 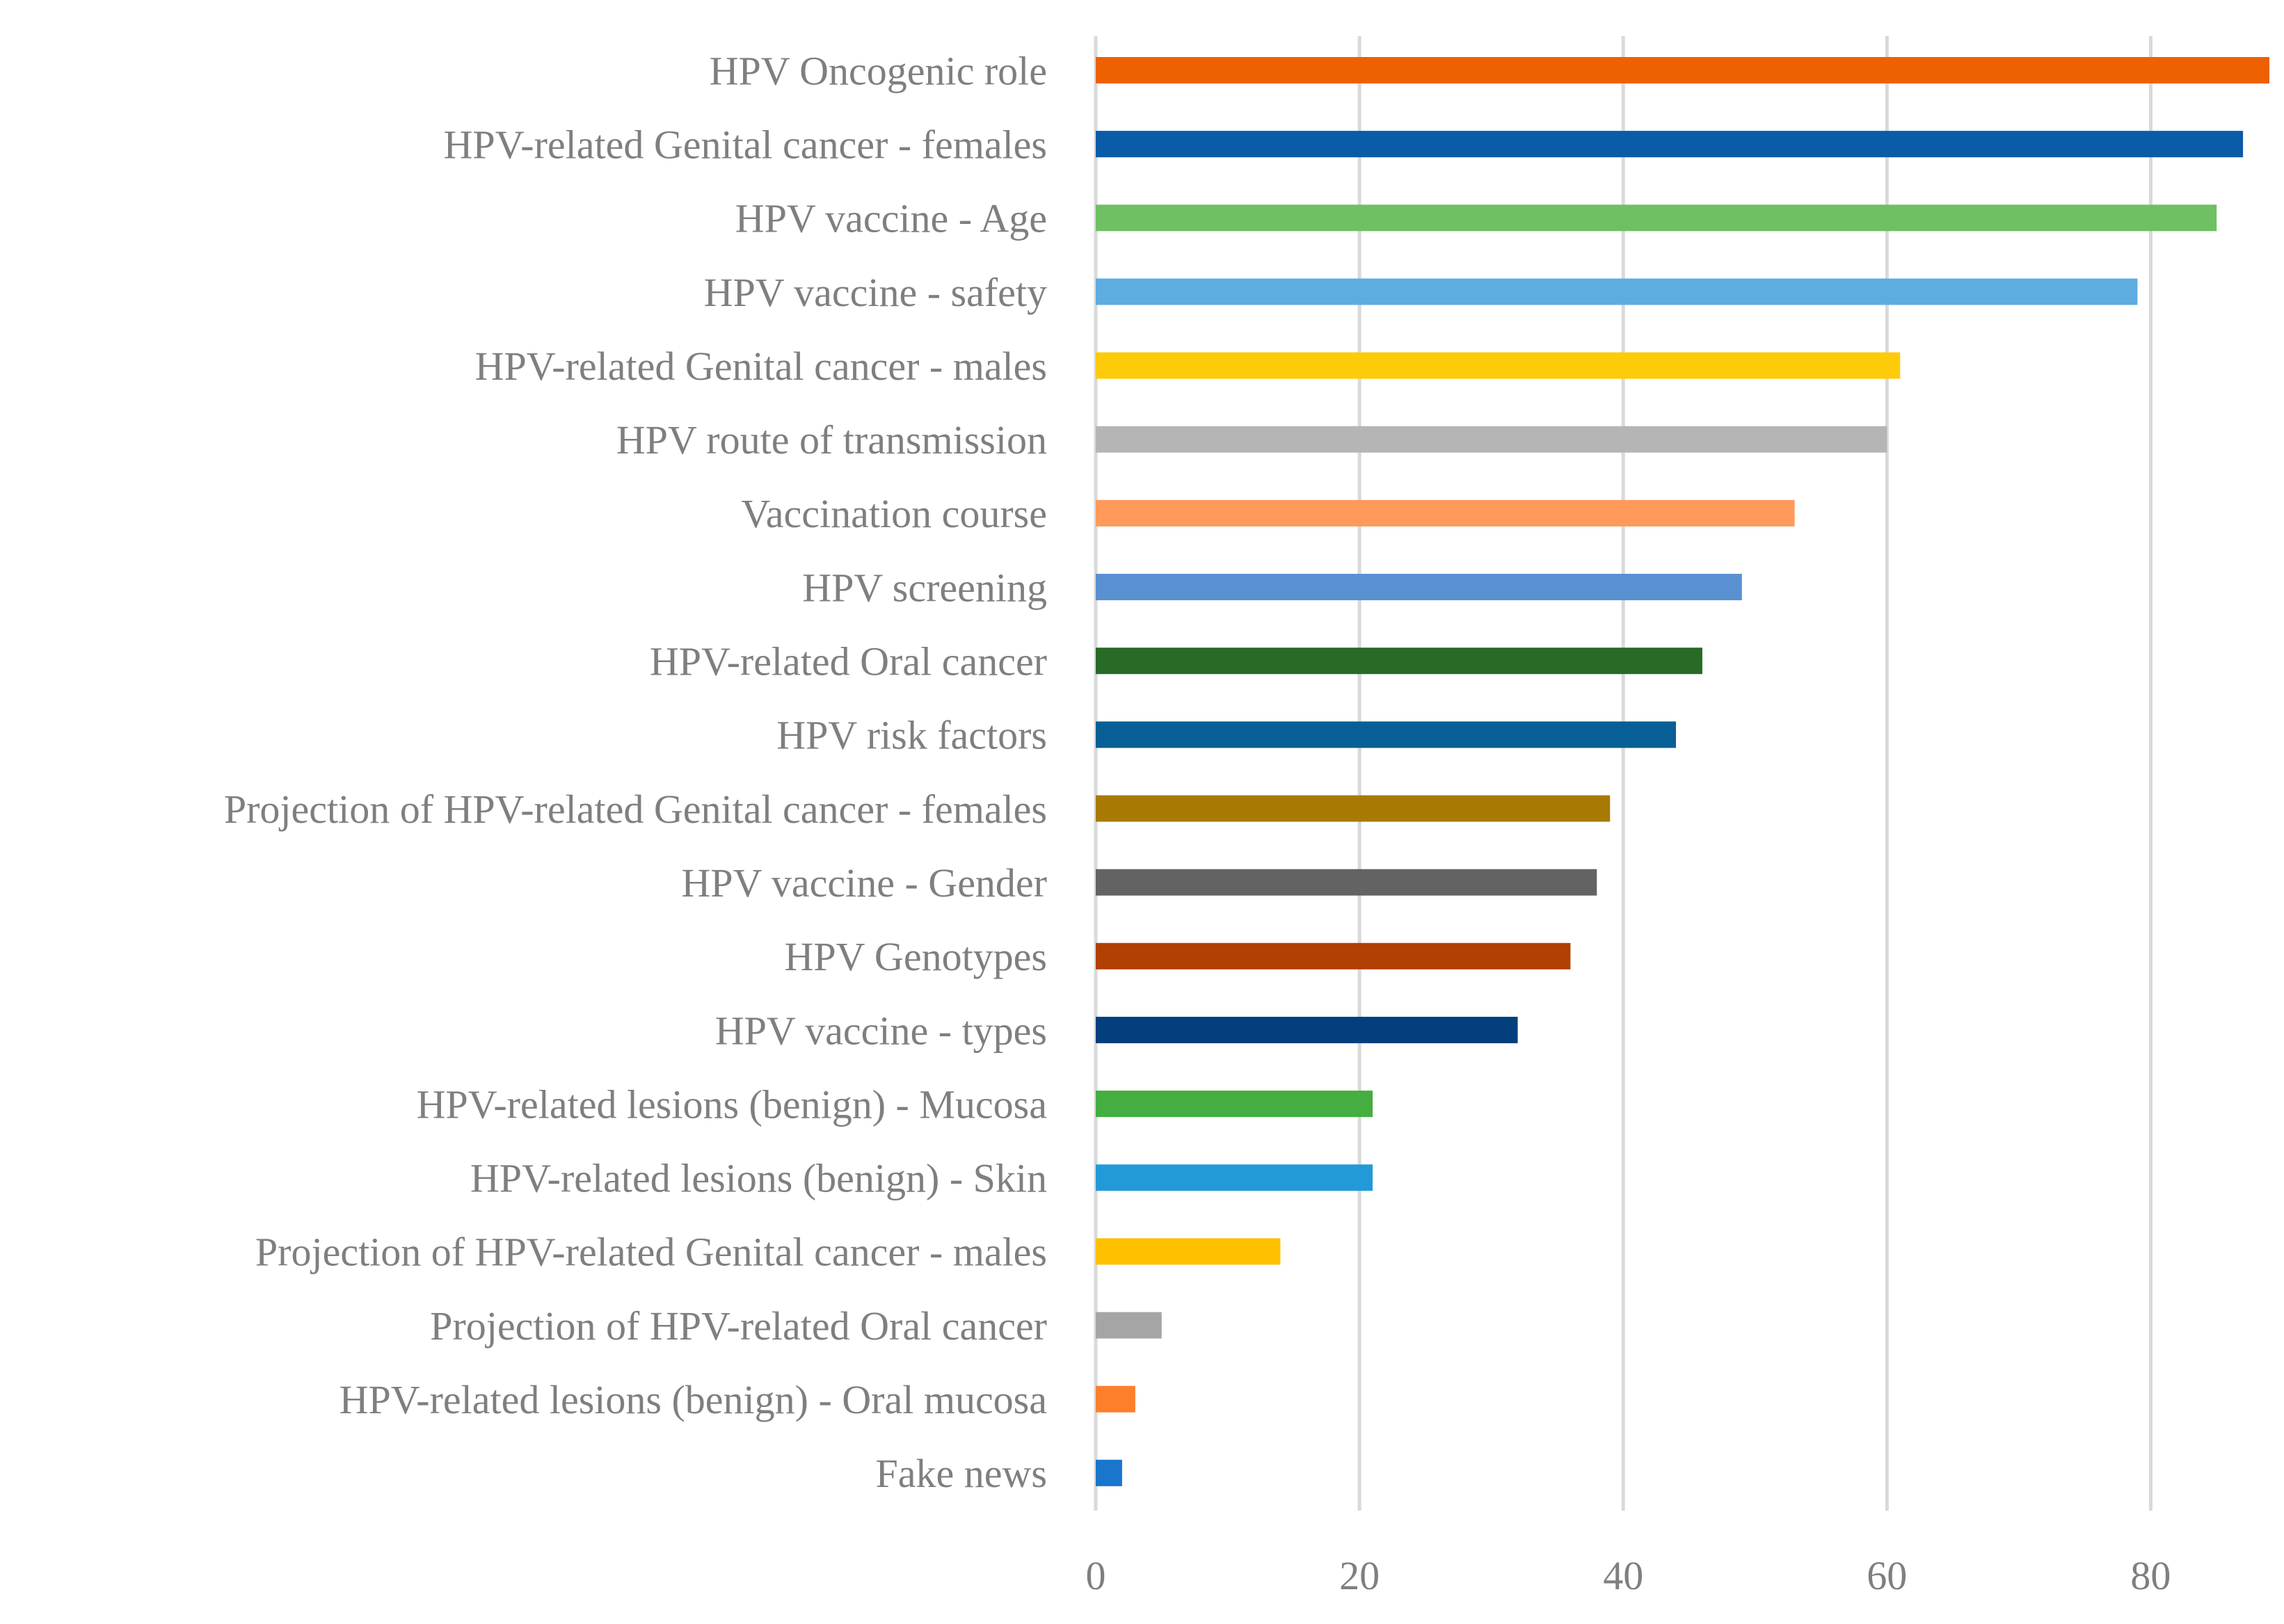 I want to click on category-label-2: HPV-related Genital cancer - females, so click(x=746, y=145).